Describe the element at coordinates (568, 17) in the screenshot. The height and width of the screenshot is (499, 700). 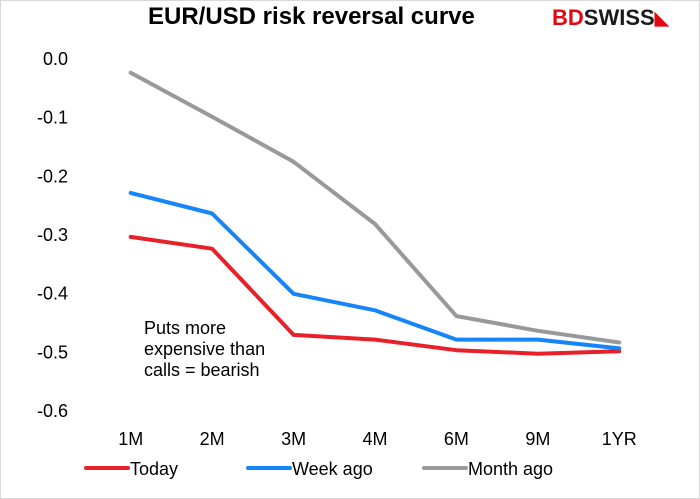
I see `logo-text-bd: BD` at that location.